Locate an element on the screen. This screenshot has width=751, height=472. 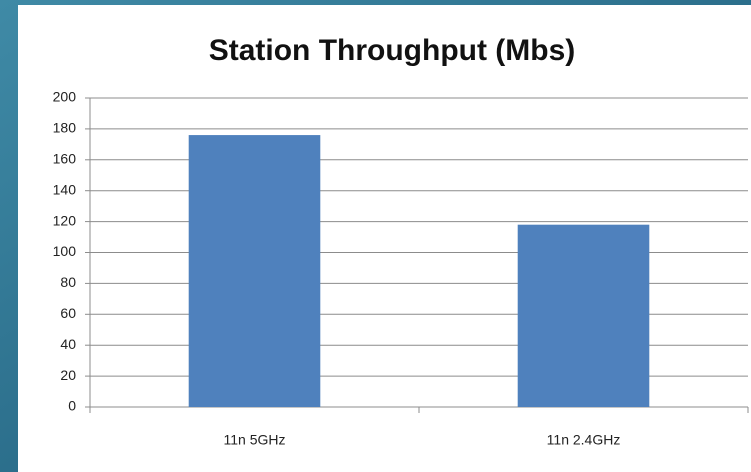
y-tick-label: 0 is located at coordinates (72, 406).